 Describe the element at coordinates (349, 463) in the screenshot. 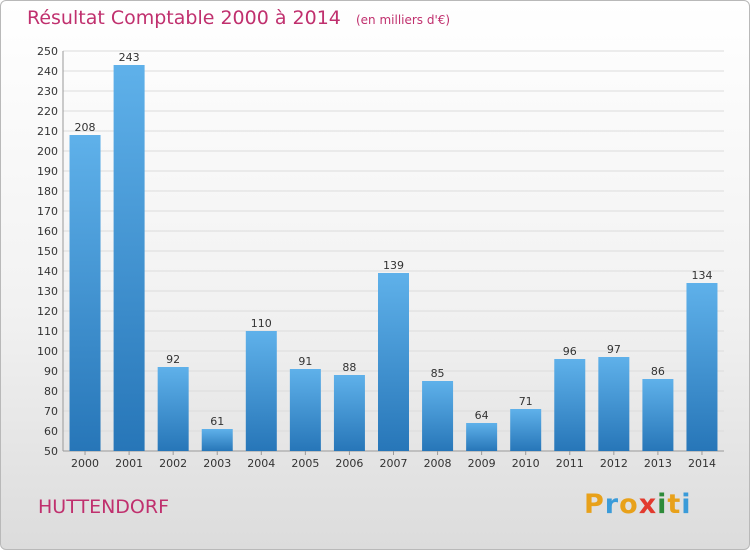

I see `x-tick-label-2006: 2006` at that location.